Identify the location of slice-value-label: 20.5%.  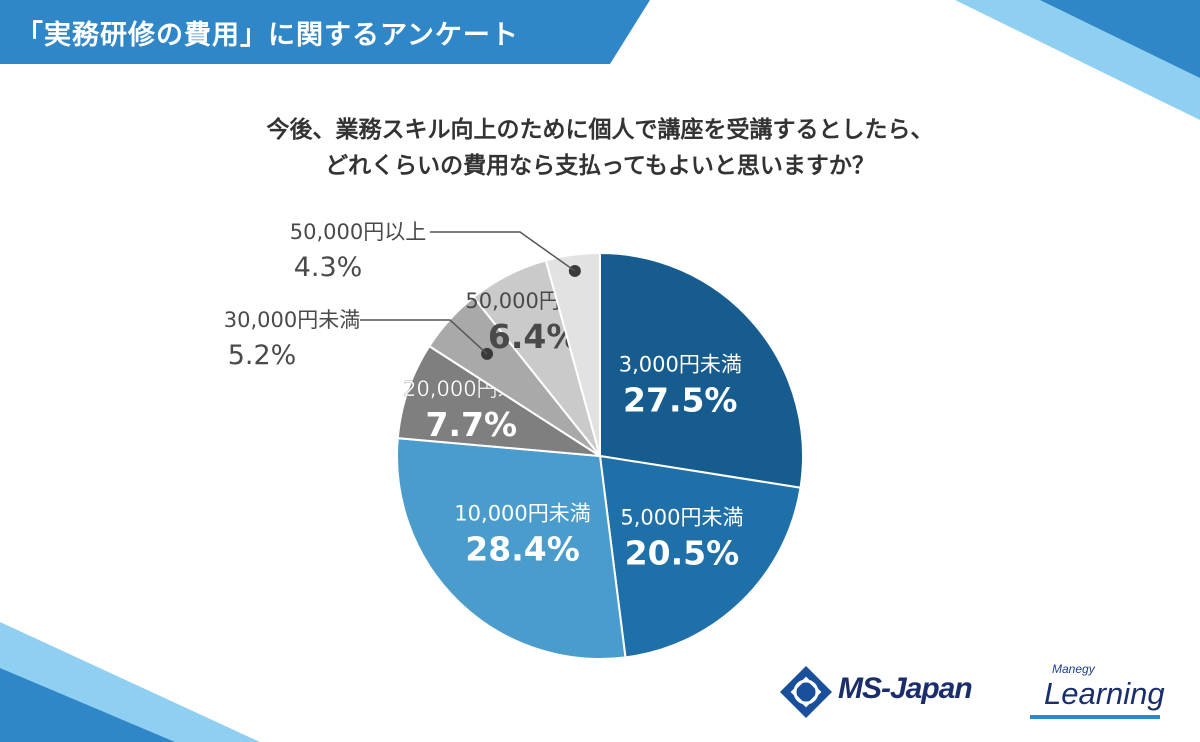
(682, 553).